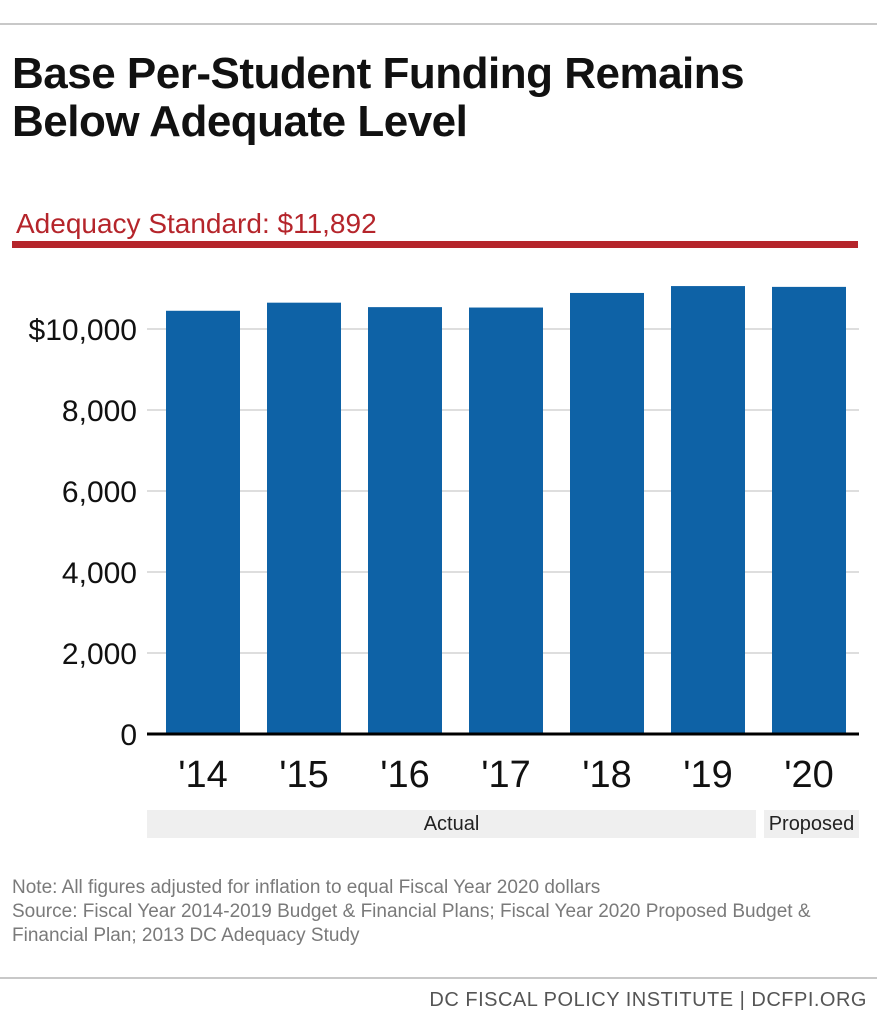 The image size is (877, 1024). Describe the element at coordinates (99, 411) in the screenshot. I see `y-tick-label: 8,000` at that location.